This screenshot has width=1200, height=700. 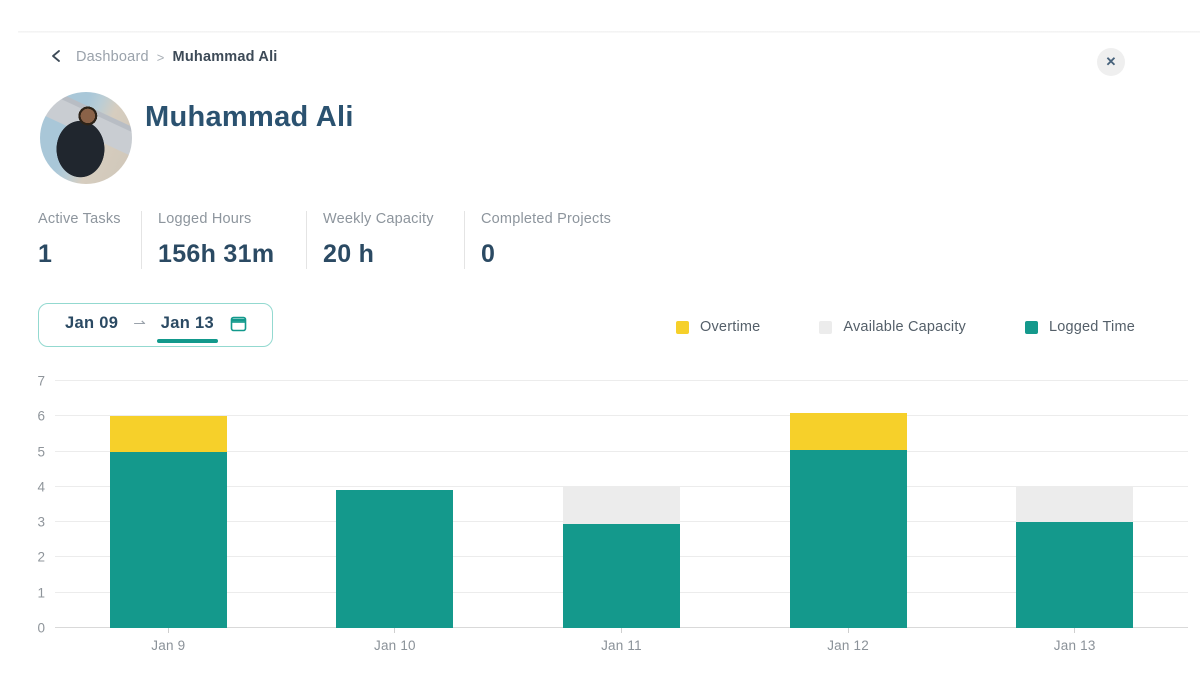 I want to click on overtime-swatch, so click(x=682, y=327).